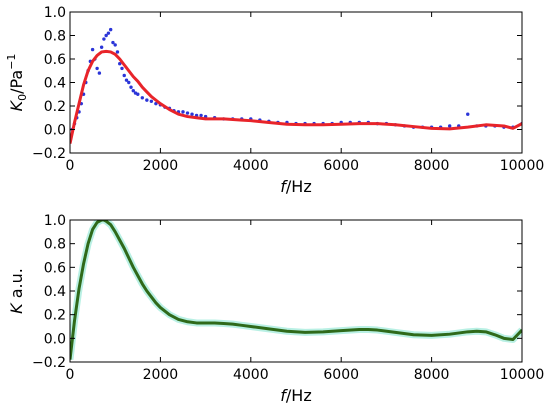 The width and height of the screenshot is (550, 408). Describe the element at coordinates (17, 83) in the screenshot. I see `y-axis-label: K0/Pa−1` at that location.